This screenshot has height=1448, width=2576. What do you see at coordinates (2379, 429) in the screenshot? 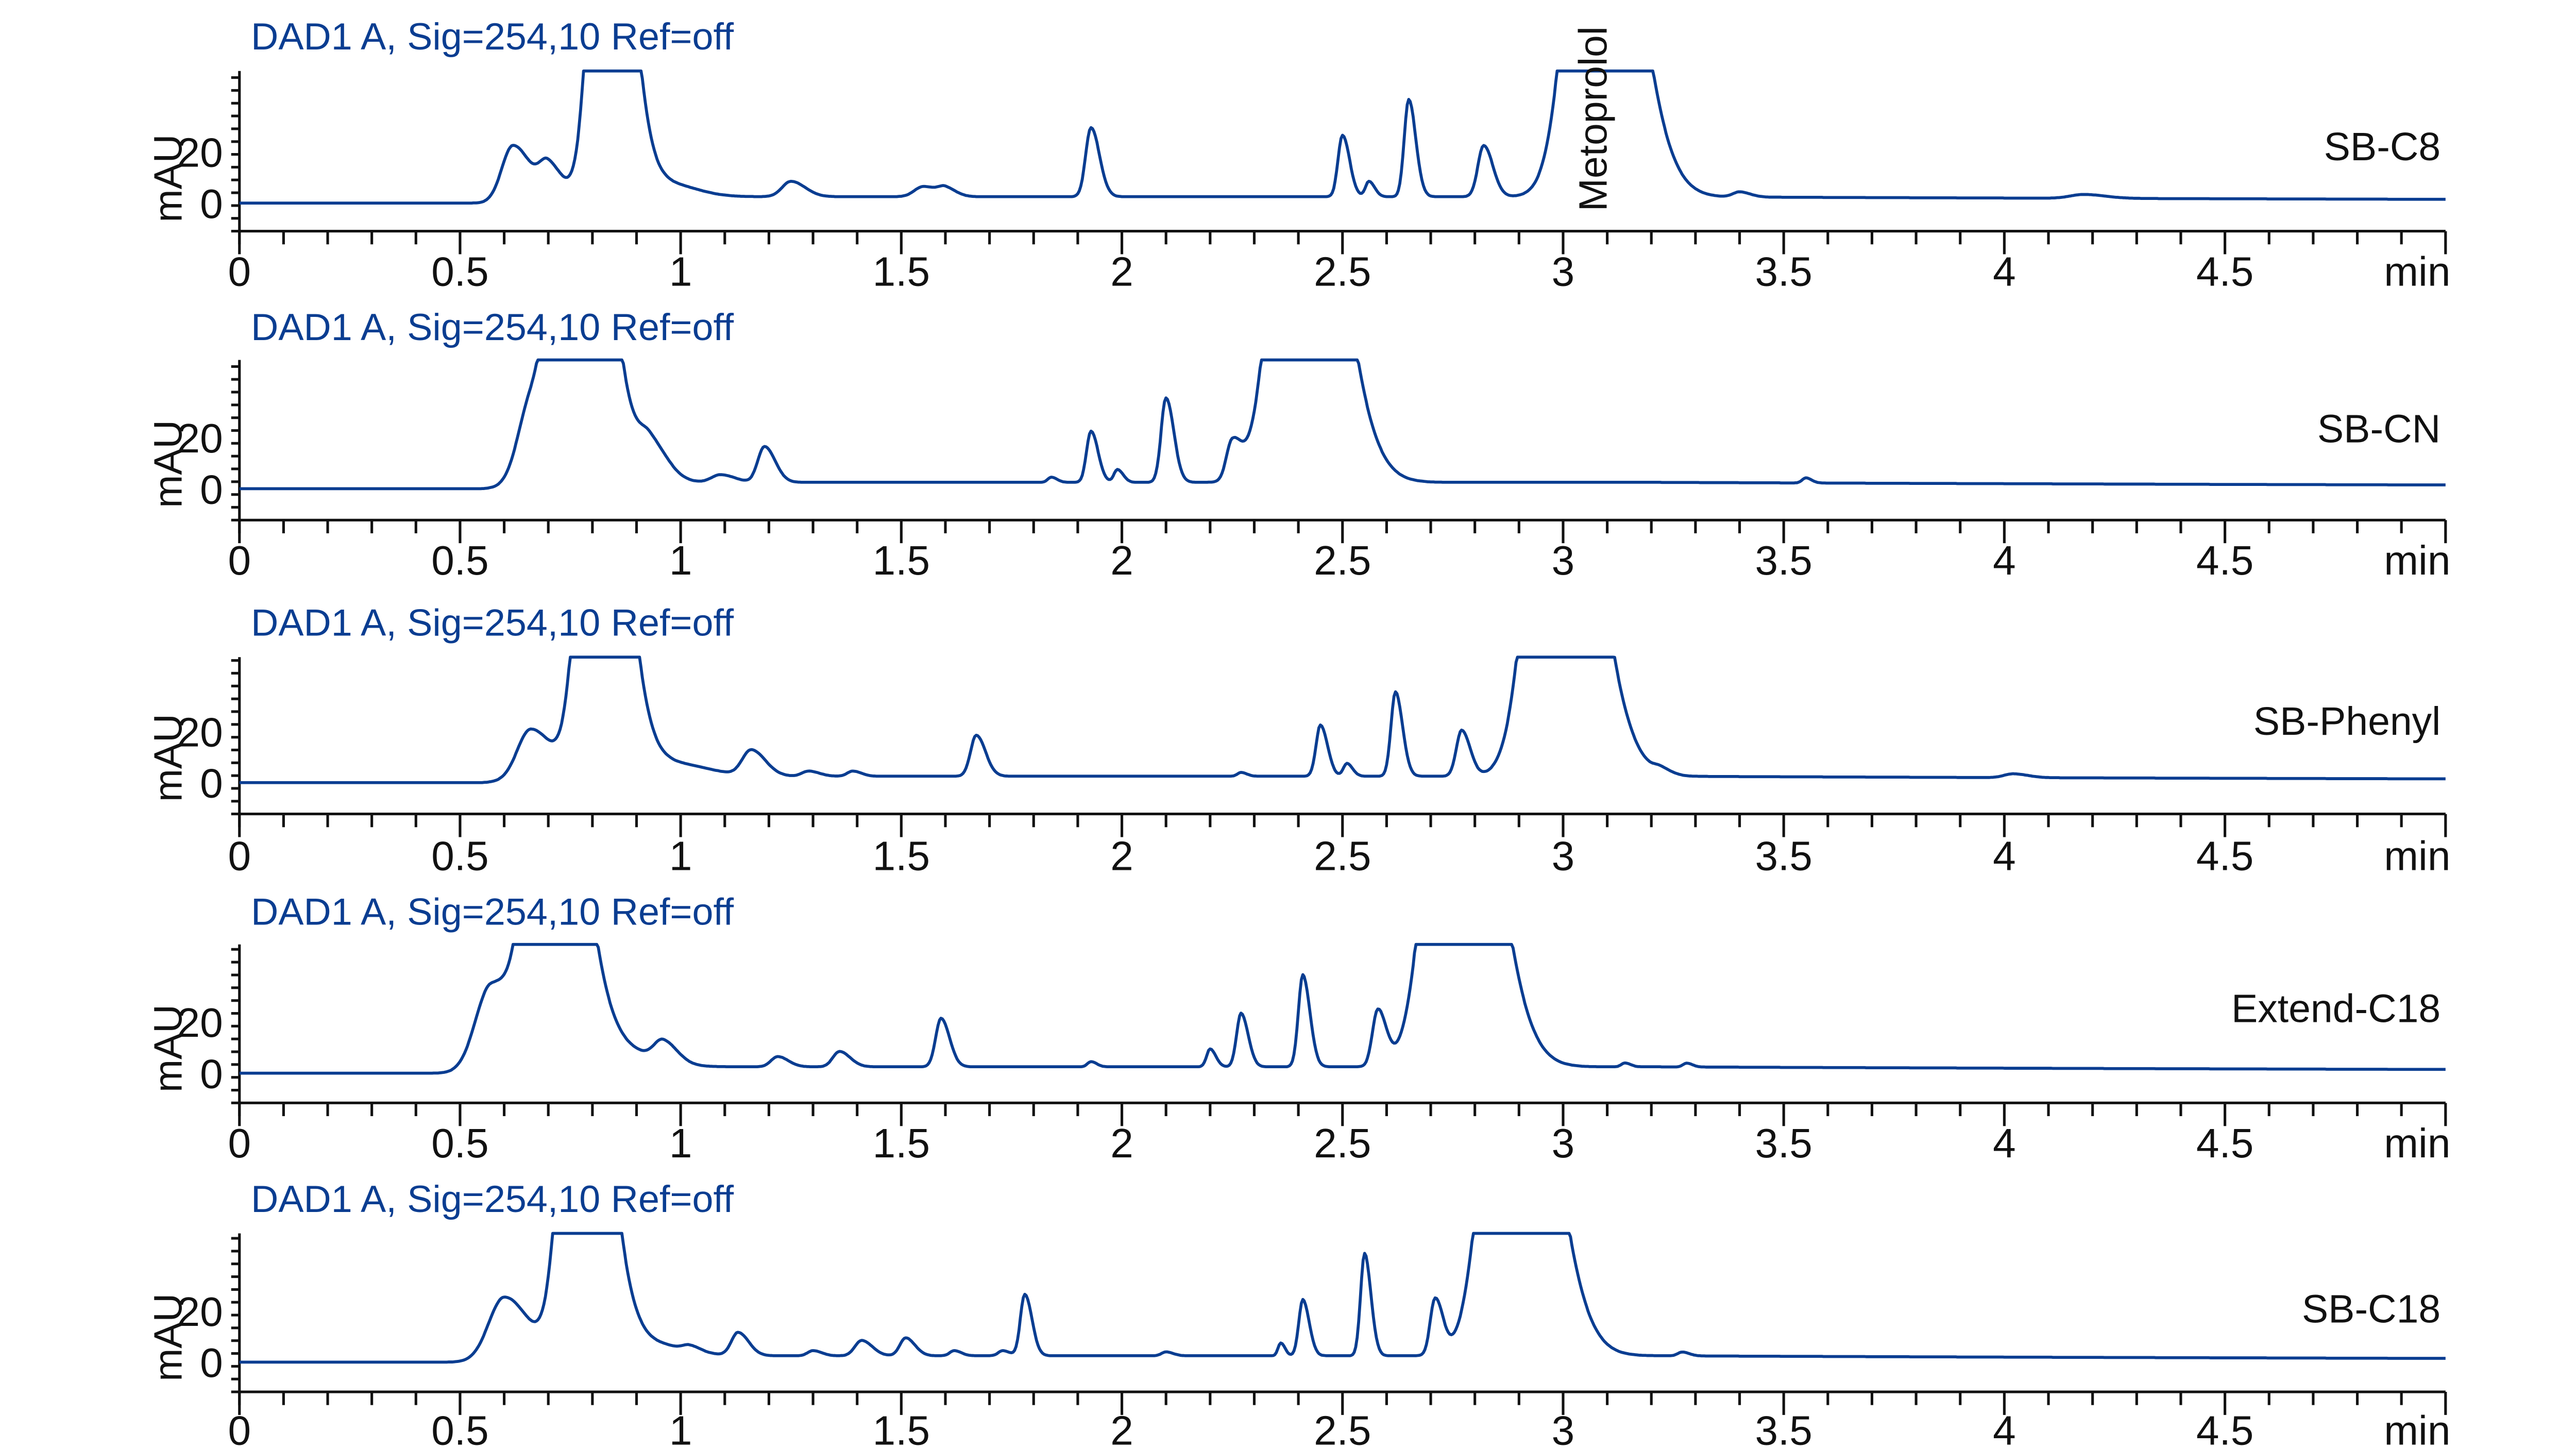
I see `column-label: SB-CN` at bounding box center [2379, 429].